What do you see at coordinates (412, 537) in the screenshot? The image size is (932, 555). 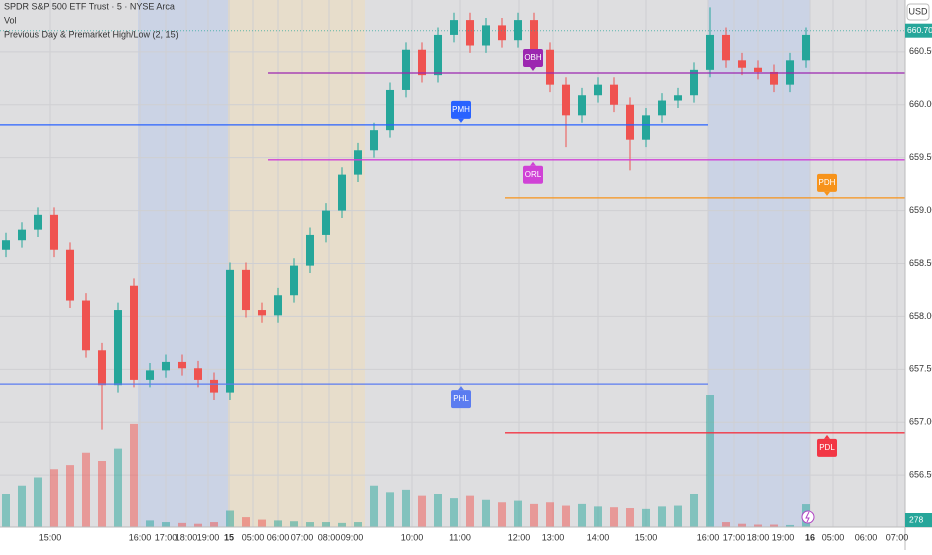 I see `x-tick-label: 10:00` at bounding box center [412, 537].